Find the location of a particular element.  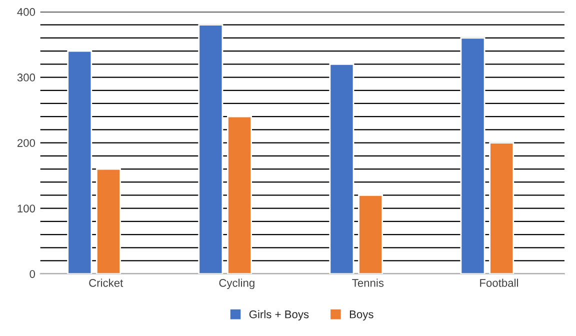

x-tick-label: Cycling is located at coordinates (236, 284).